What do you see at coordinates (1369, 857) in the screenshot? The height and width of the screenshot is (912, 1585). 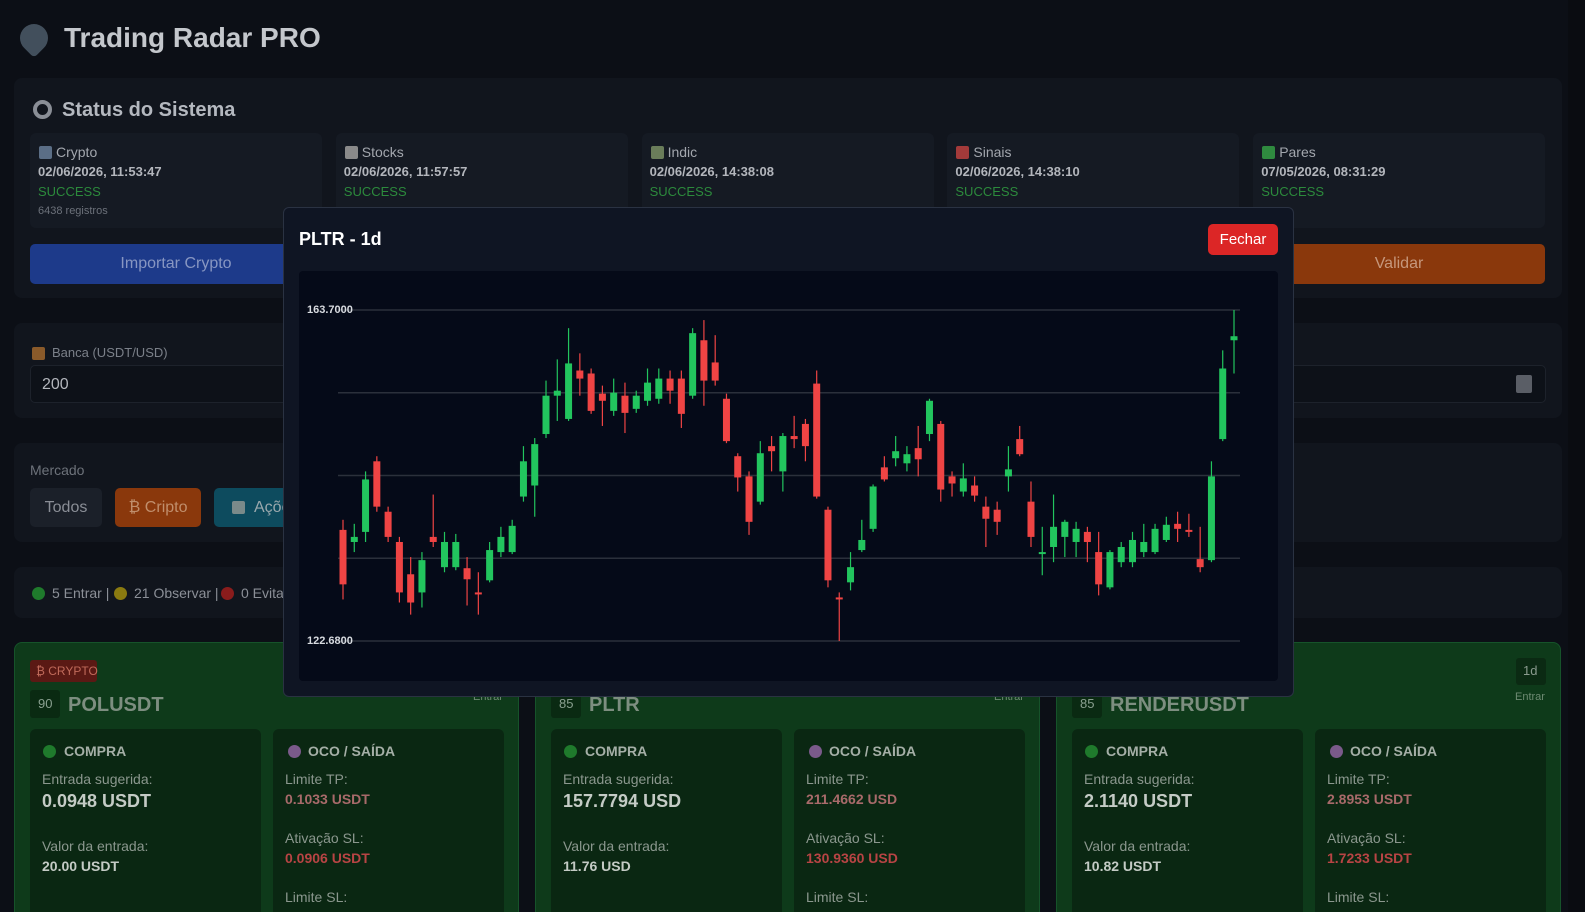 I see `sl-price: 1.7233 USDT` at bounding box center [1369, 857].